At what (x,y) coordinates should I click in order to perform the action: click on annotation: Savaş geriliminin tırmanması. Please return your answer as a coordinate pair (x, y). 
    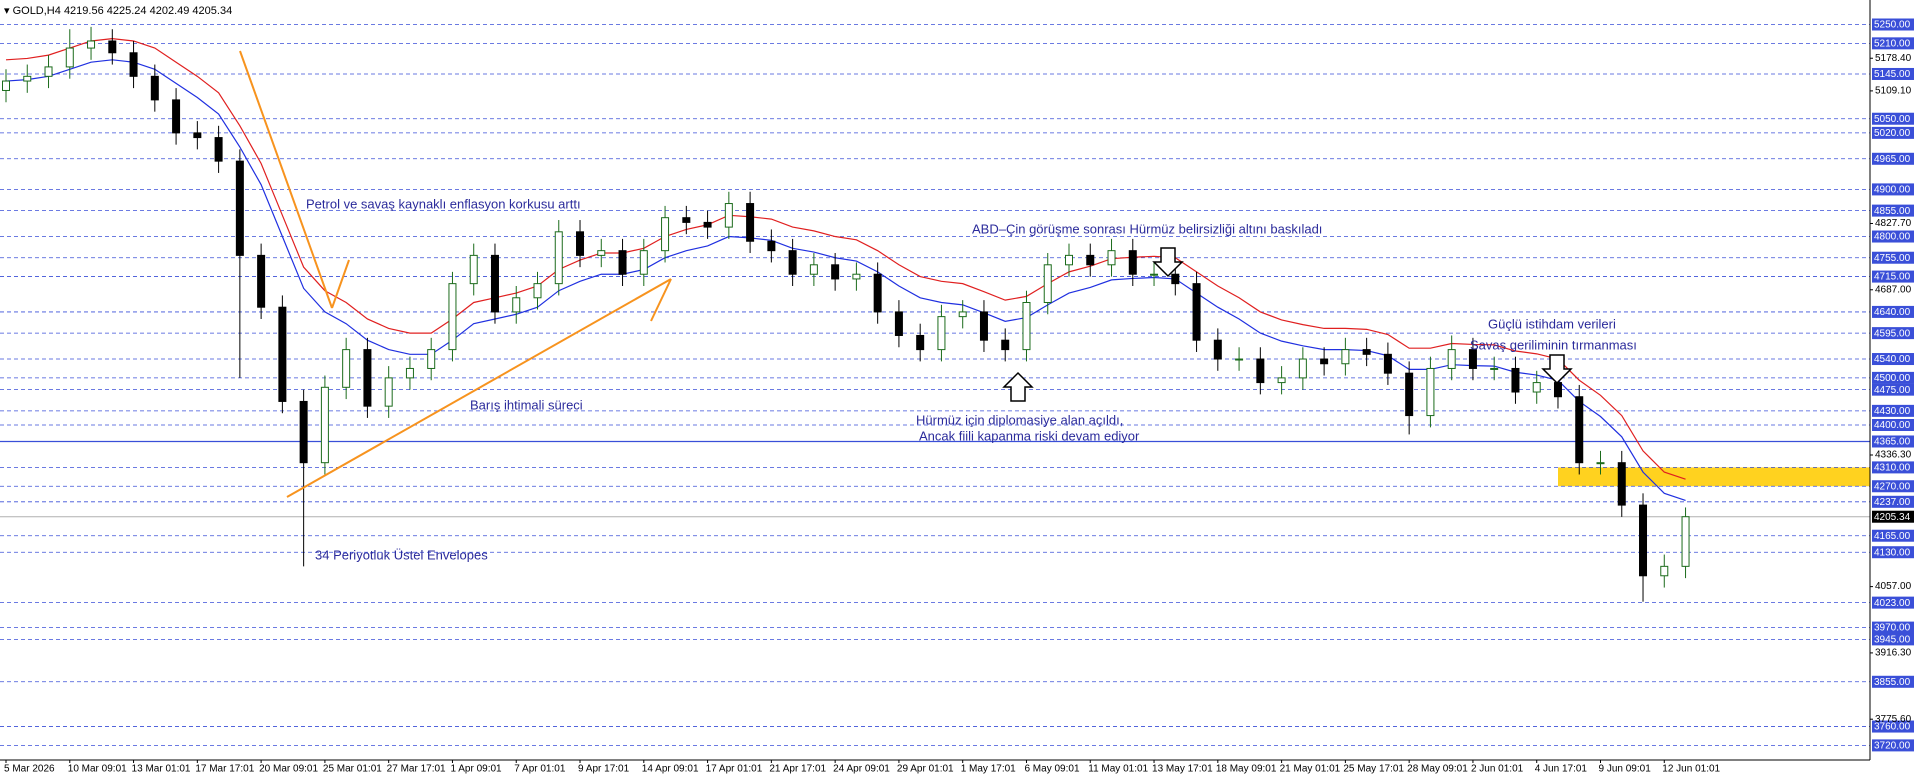
    Looking at the image, I should click on (1553, 344).